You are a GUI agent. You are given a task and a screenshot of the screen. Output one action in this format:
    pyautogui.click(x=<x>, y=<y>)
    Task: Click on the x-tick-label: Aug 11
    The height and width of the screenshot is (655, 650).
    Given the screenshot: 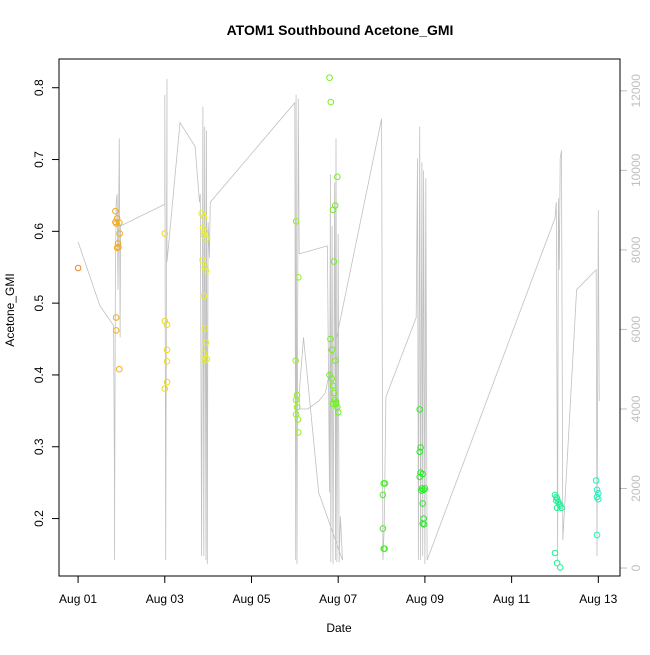 What is the action you would take?
    pyautogui.click(x=511, y=599)
    